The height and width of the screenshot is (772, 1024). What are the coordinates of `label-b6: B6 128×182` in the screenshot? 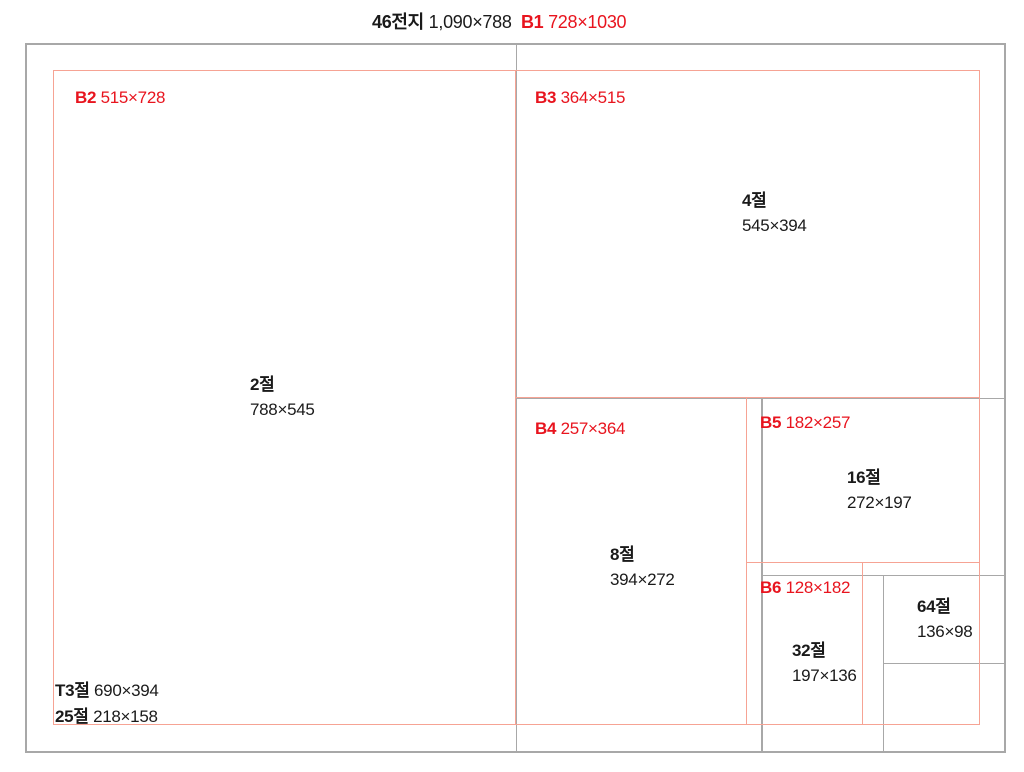 It's located at (805, 587).